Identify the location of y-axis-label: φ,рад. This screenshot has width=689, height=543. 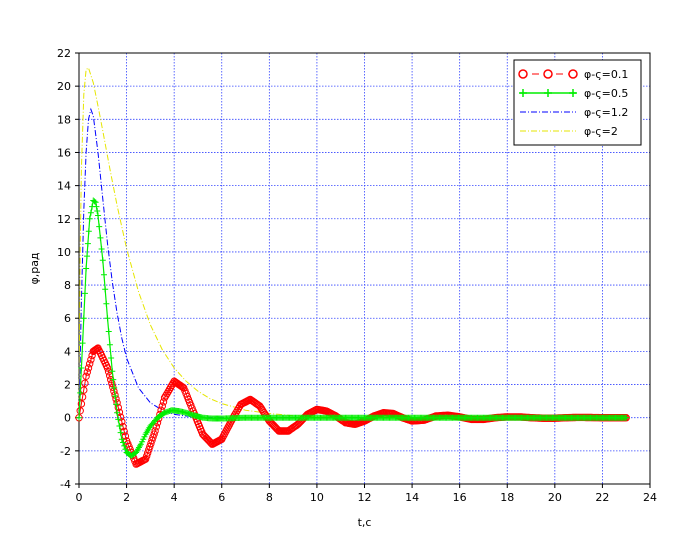
(34, 268).